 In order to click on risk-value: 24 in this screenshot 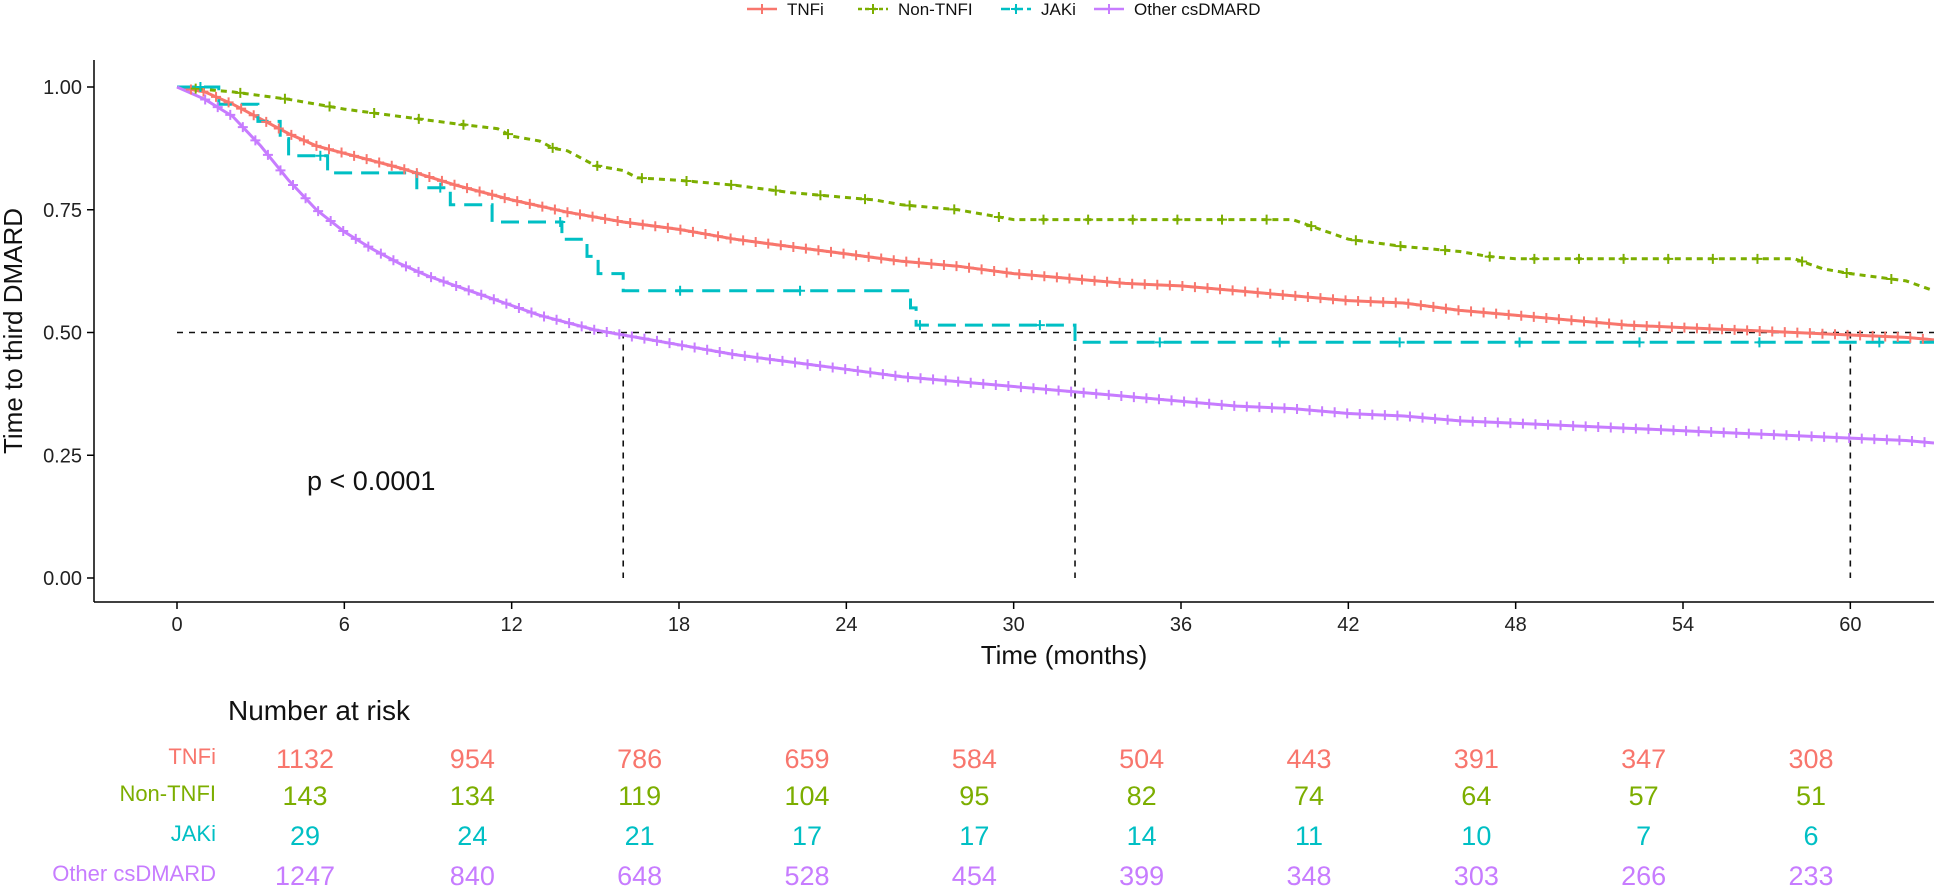, I will do `click(472, 836)`.